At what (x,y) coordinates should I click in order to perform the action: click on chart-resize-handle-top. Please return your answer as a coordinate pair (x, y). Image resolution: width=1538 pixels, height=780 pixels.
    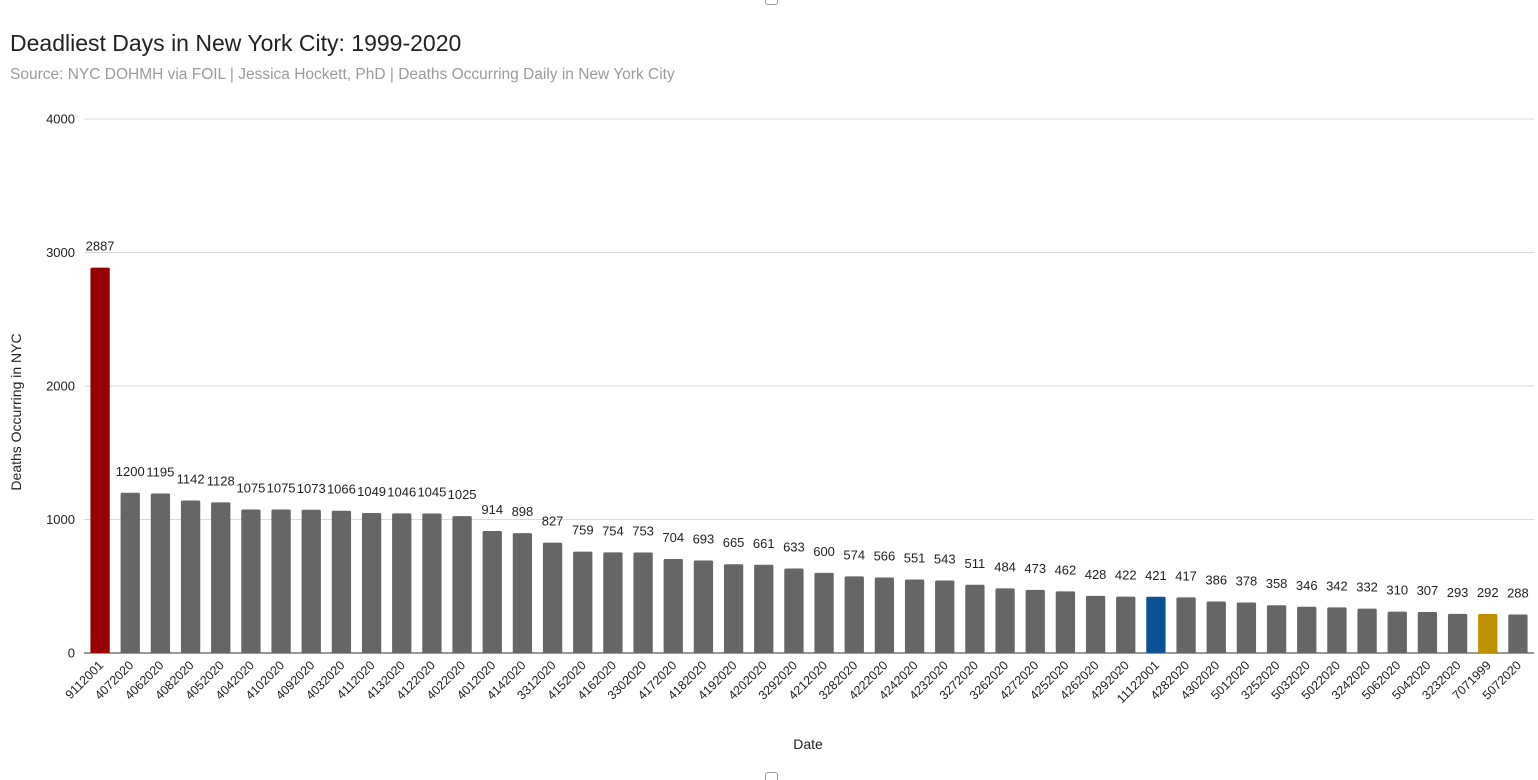
    Looking at the image, I should click on (771, 2).